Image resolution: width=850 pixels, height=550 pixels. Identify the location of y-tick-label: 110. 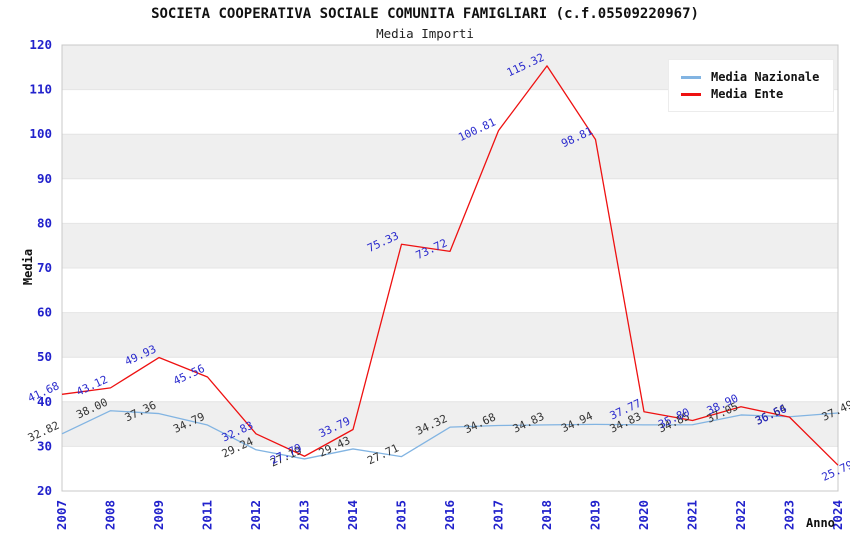
(40, 89).